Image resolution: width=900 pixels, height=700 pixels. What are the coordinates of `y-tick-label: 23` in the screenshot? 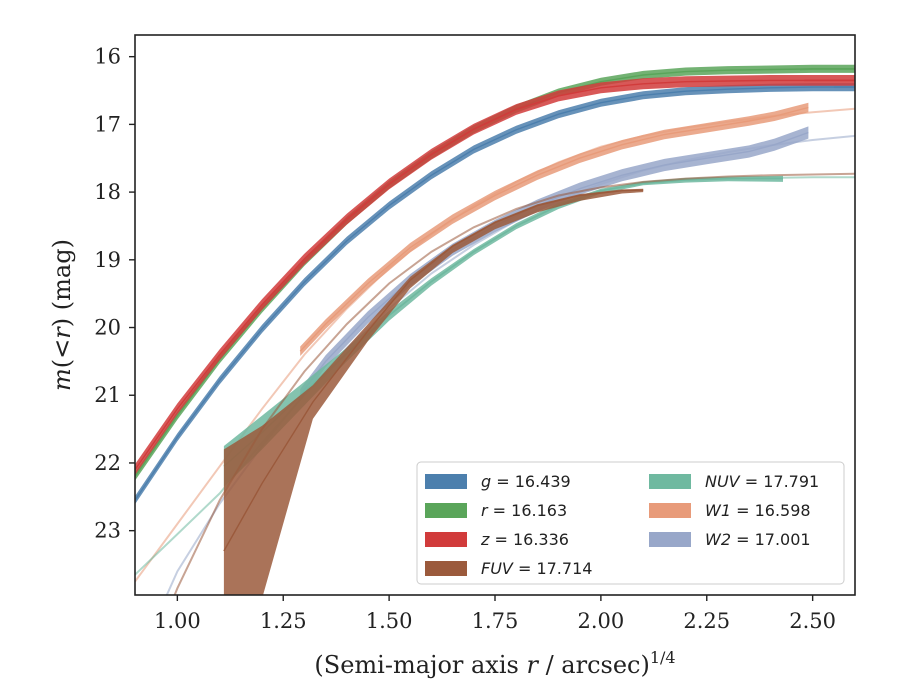 It's located at (107, 531).